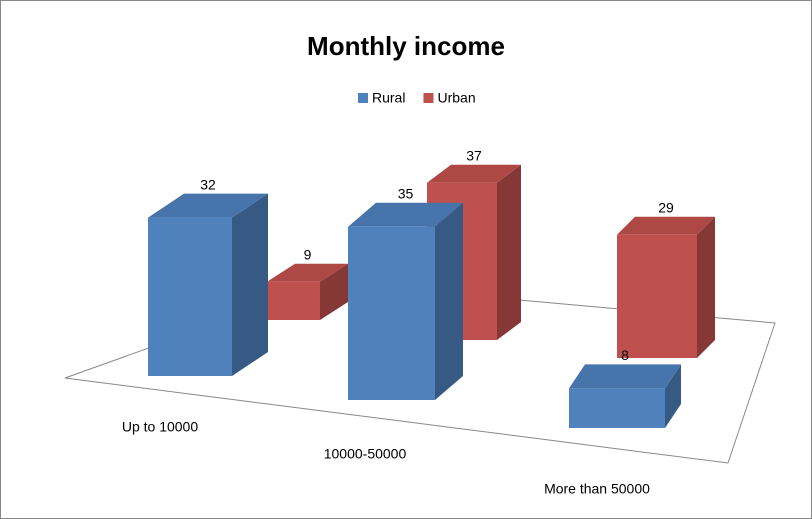 The image size is (812, 519). Describe the element at coordinates (666, 207) in the screenshot. I see `data-label: 29` at that location.